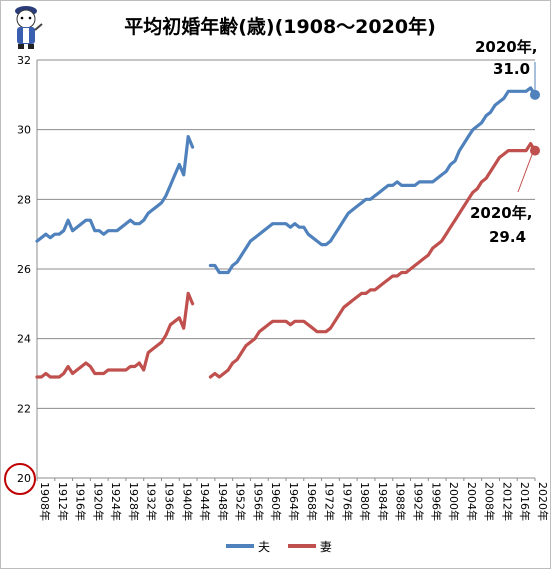 This screenshot has width=552, height=570. What do you see at coordinates (81, 501) in the screenshot?
I see `x-tick-label: 1916年` at bounding box center [81, 501].